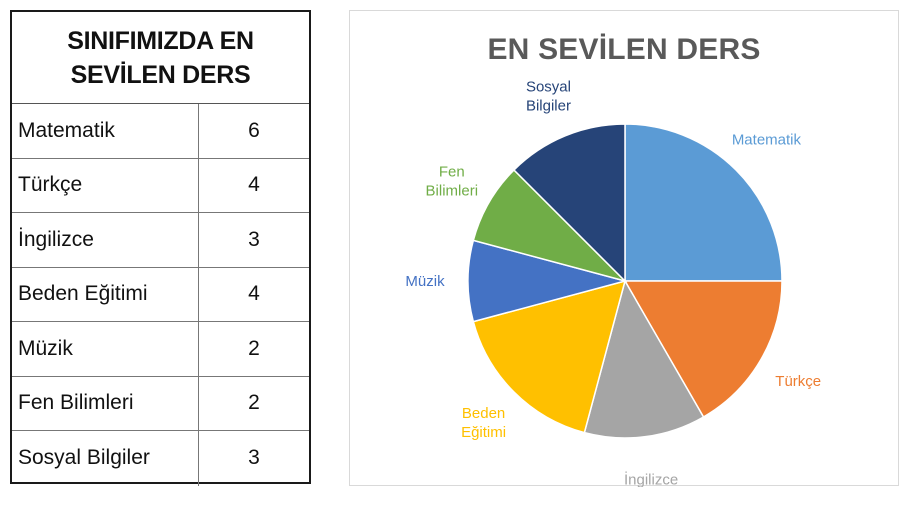 The width and height of the screenshot is (915, 519). I want to click on slice-label-turkce: Türkçe, so click(798, 381).